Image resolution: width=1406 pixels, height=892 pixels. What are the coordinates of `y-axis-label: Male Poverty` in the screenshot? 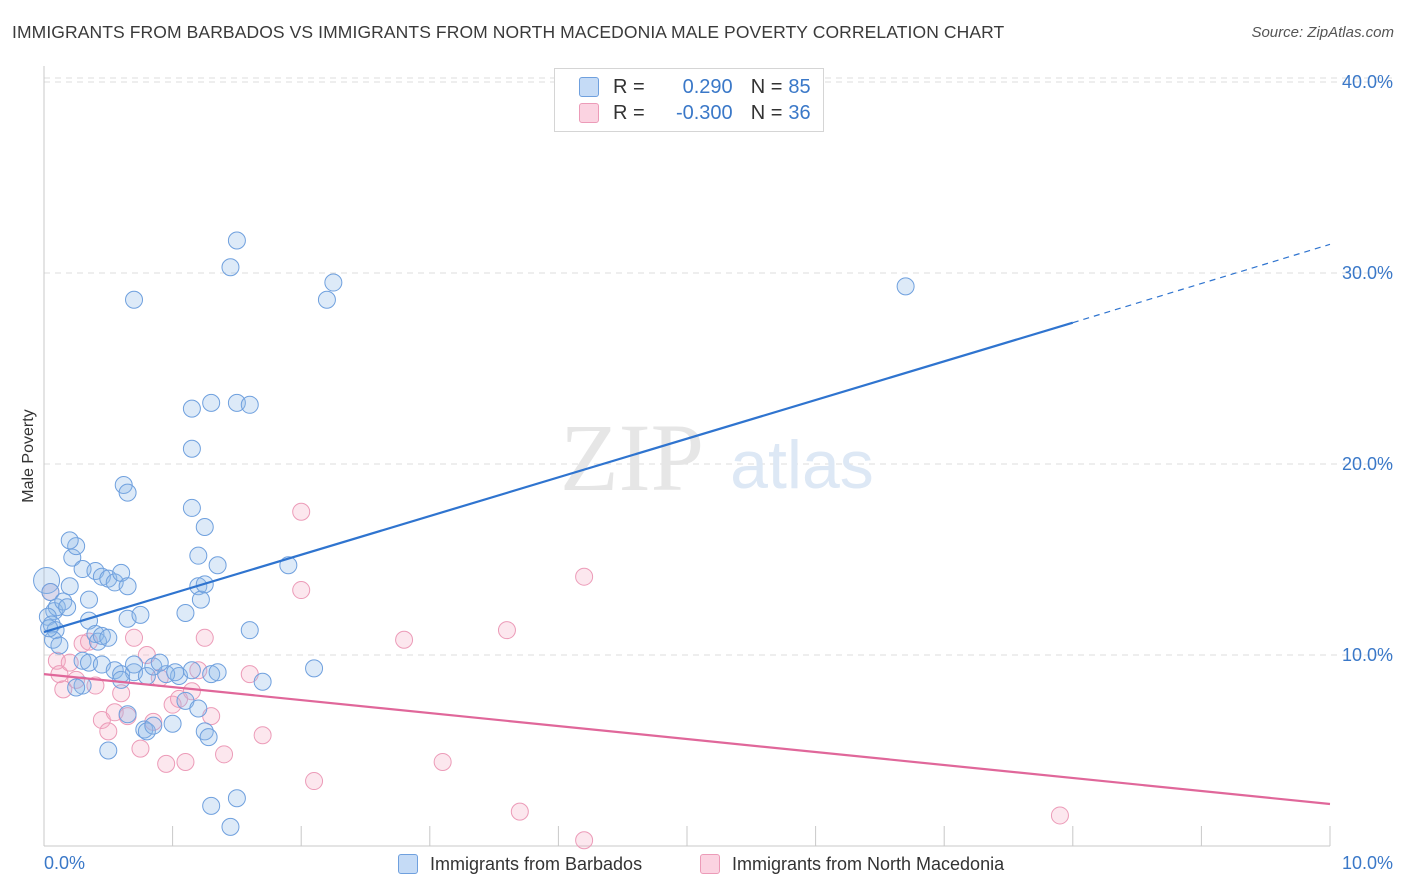 It's located at (28, 456).